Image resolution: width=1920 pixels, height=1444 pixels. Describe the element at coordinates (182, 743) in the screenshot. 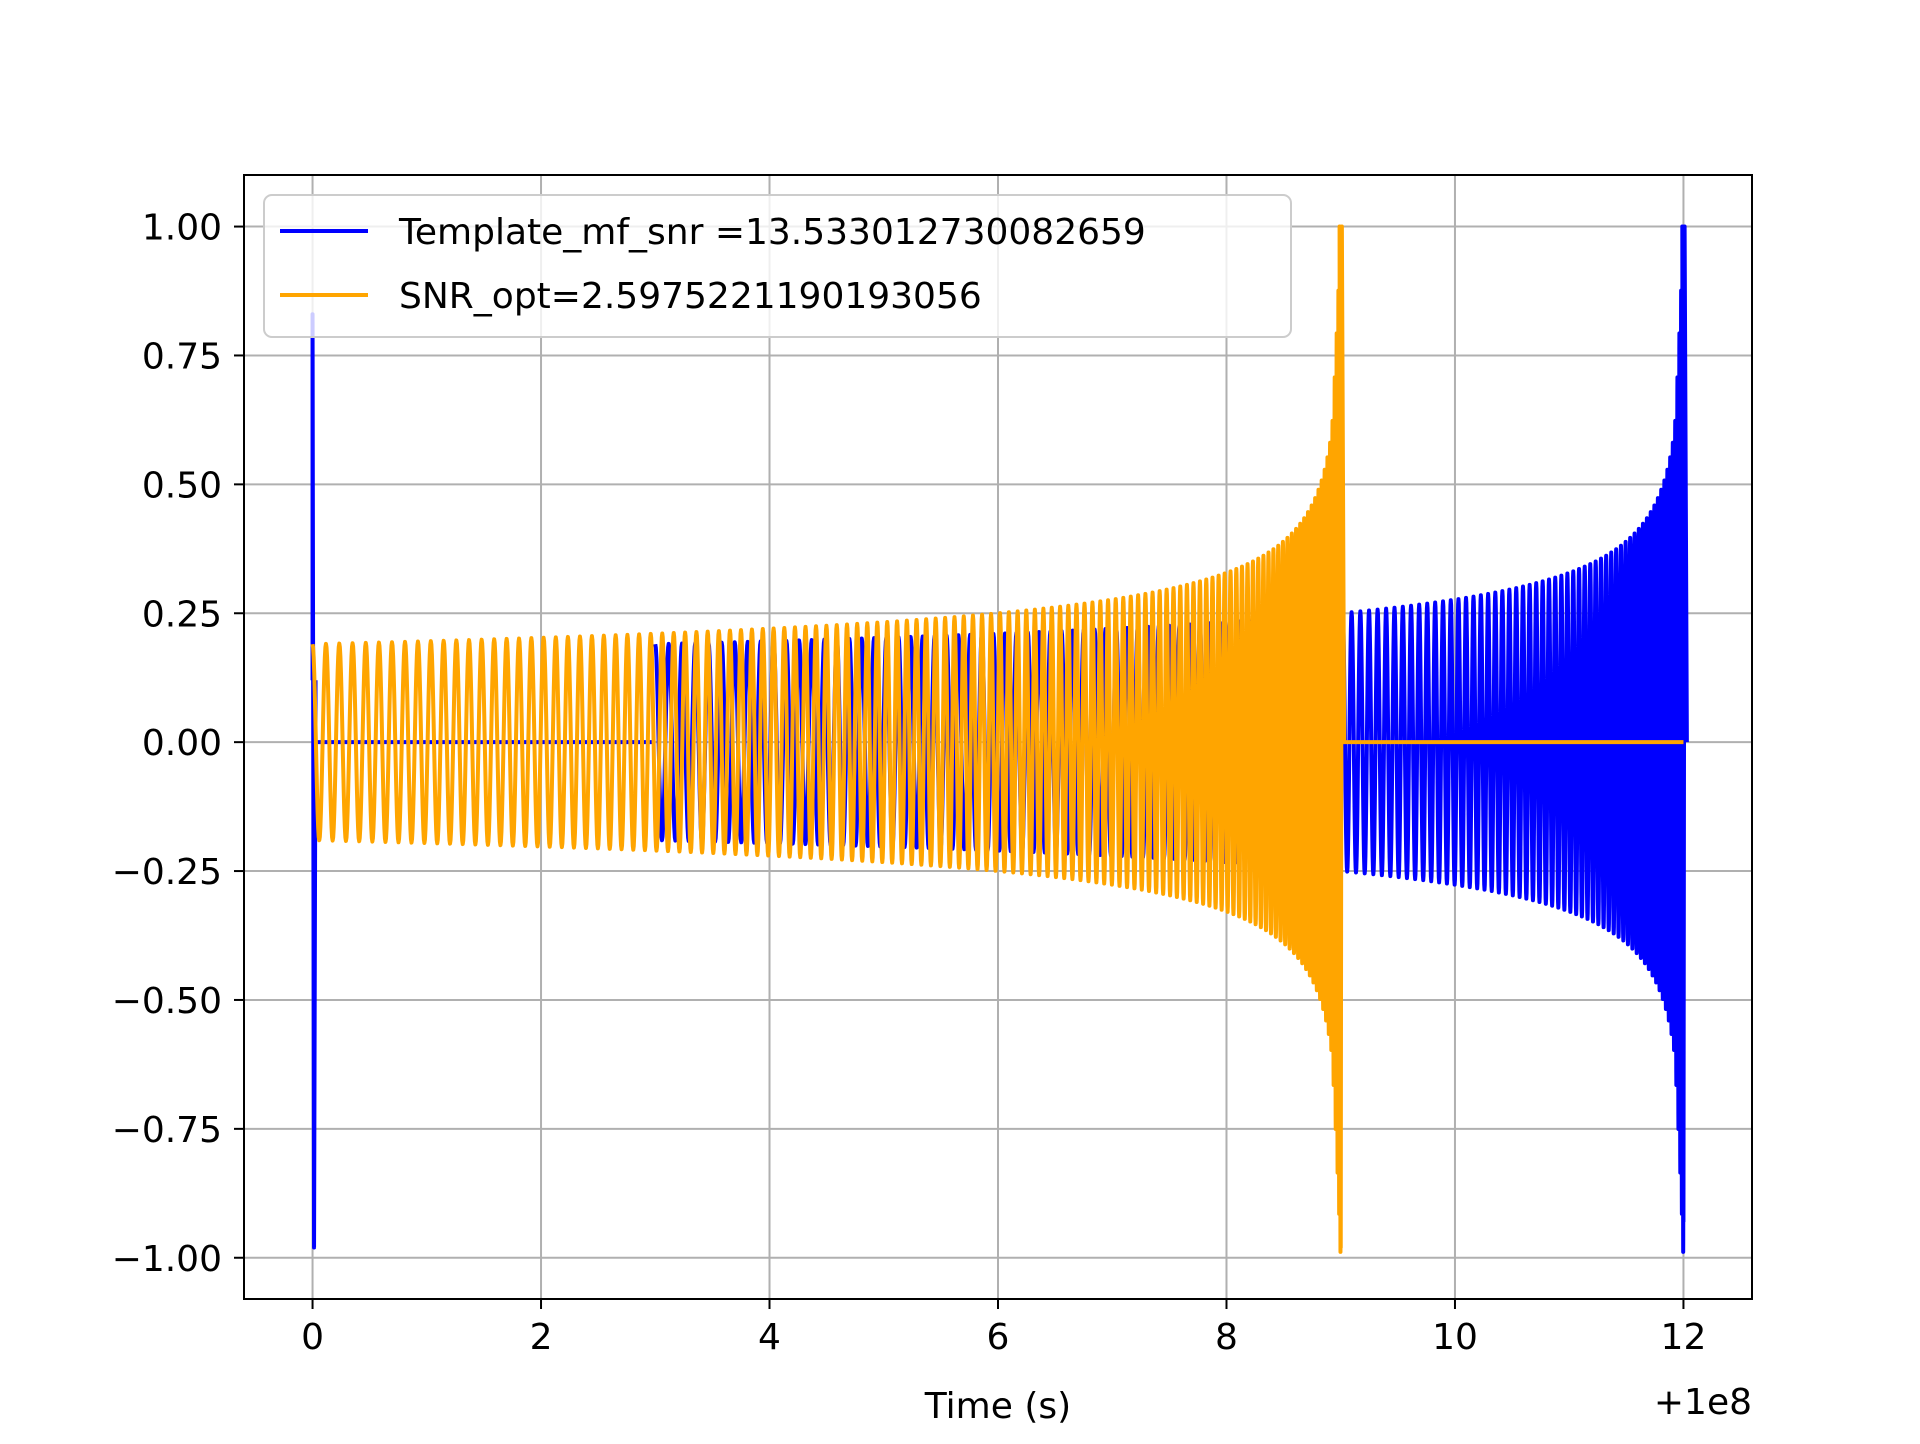

I see `y-tick-label: 0.00` at that location.